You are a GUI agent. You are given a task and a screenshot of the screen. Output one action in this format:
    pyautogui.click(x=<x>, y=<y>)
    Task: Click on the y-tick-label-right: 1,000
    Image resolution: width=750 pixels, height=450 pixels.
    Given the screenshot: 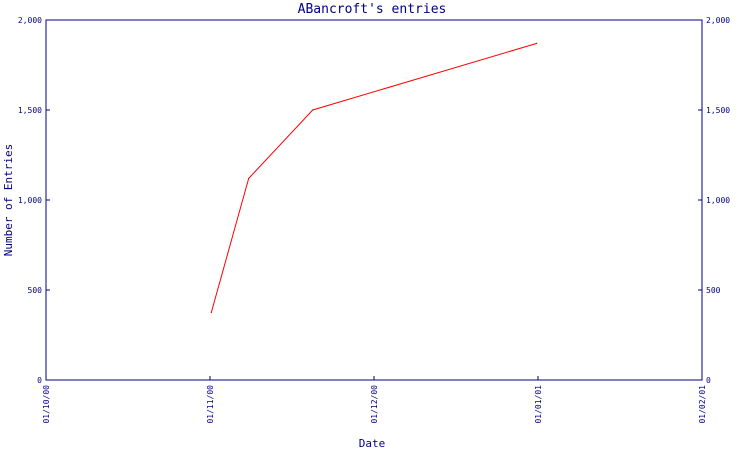 What is the action you would take?
    pyautogui.click(x=718, y=200)
    